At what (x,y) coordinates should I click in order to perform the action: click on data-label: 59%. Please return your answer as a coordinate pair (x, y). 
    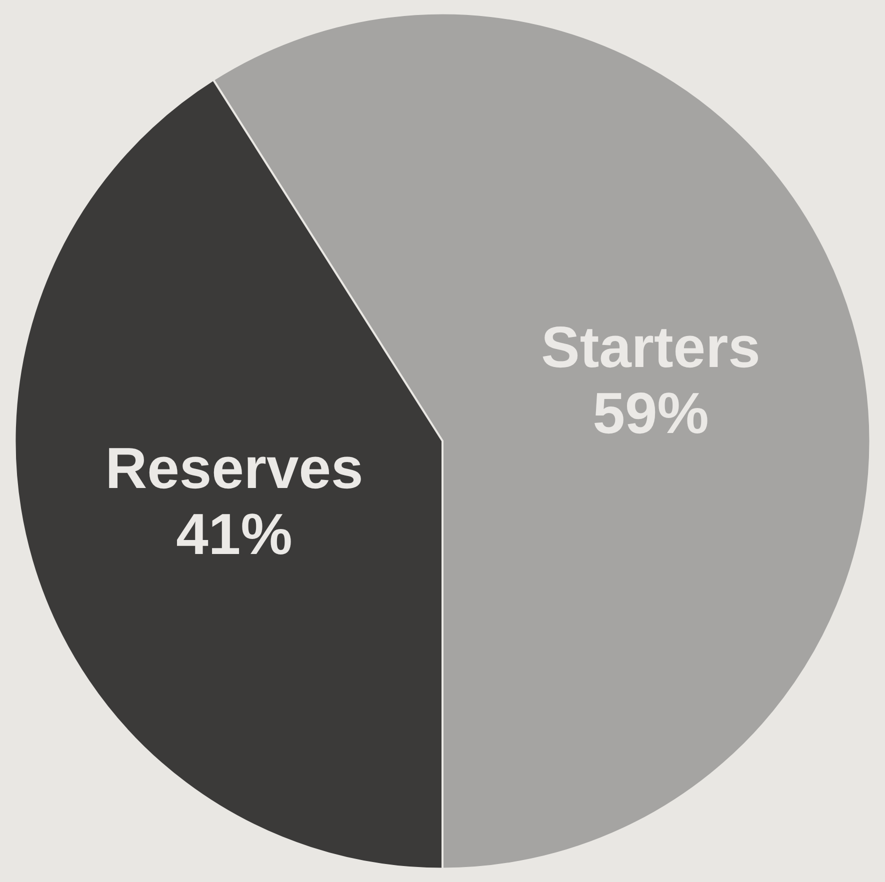
    Looking at the image, I should click on (650, 413).